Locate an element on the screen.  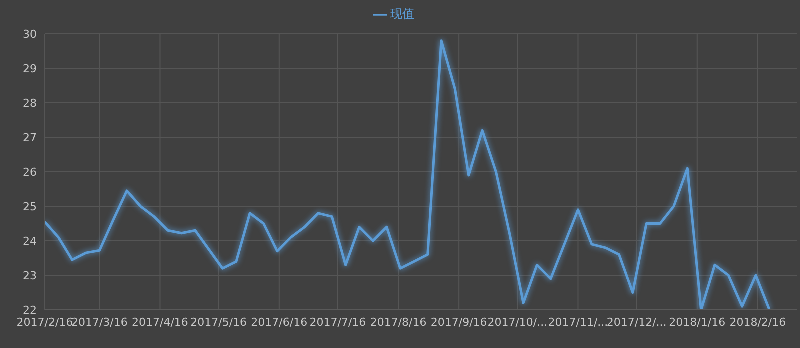
legend-label: 现值 is located at coordinates (402, 14).